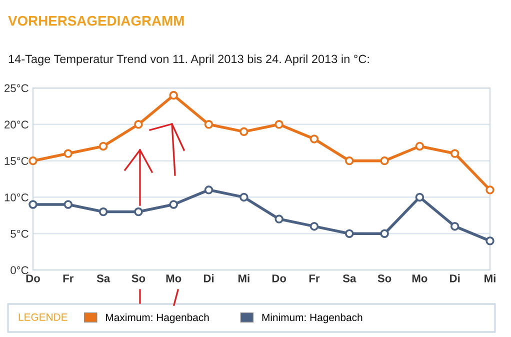 Image resolution: width=511 pixels, height=337 pixels. What do you see at coordinates (16, 197) in the screenshot?
I see `y-tick-label: 10°C` at bounding box center [16, 197].